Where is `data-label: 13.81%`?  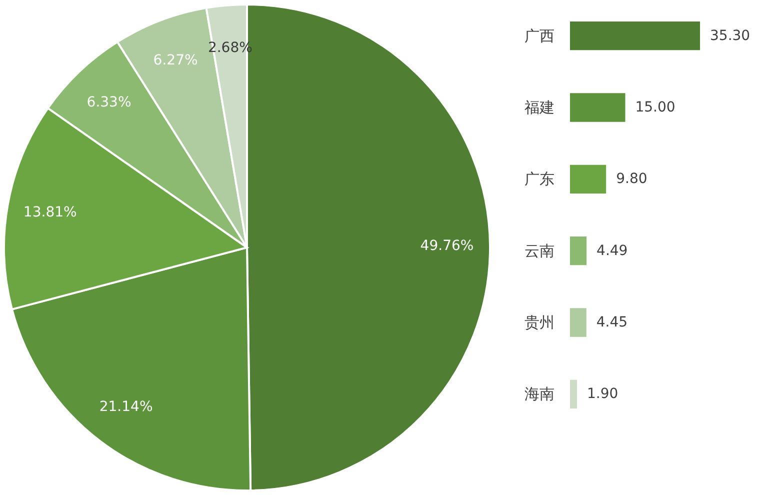 data-label: 13.81% is located at coordinates (50, 212).